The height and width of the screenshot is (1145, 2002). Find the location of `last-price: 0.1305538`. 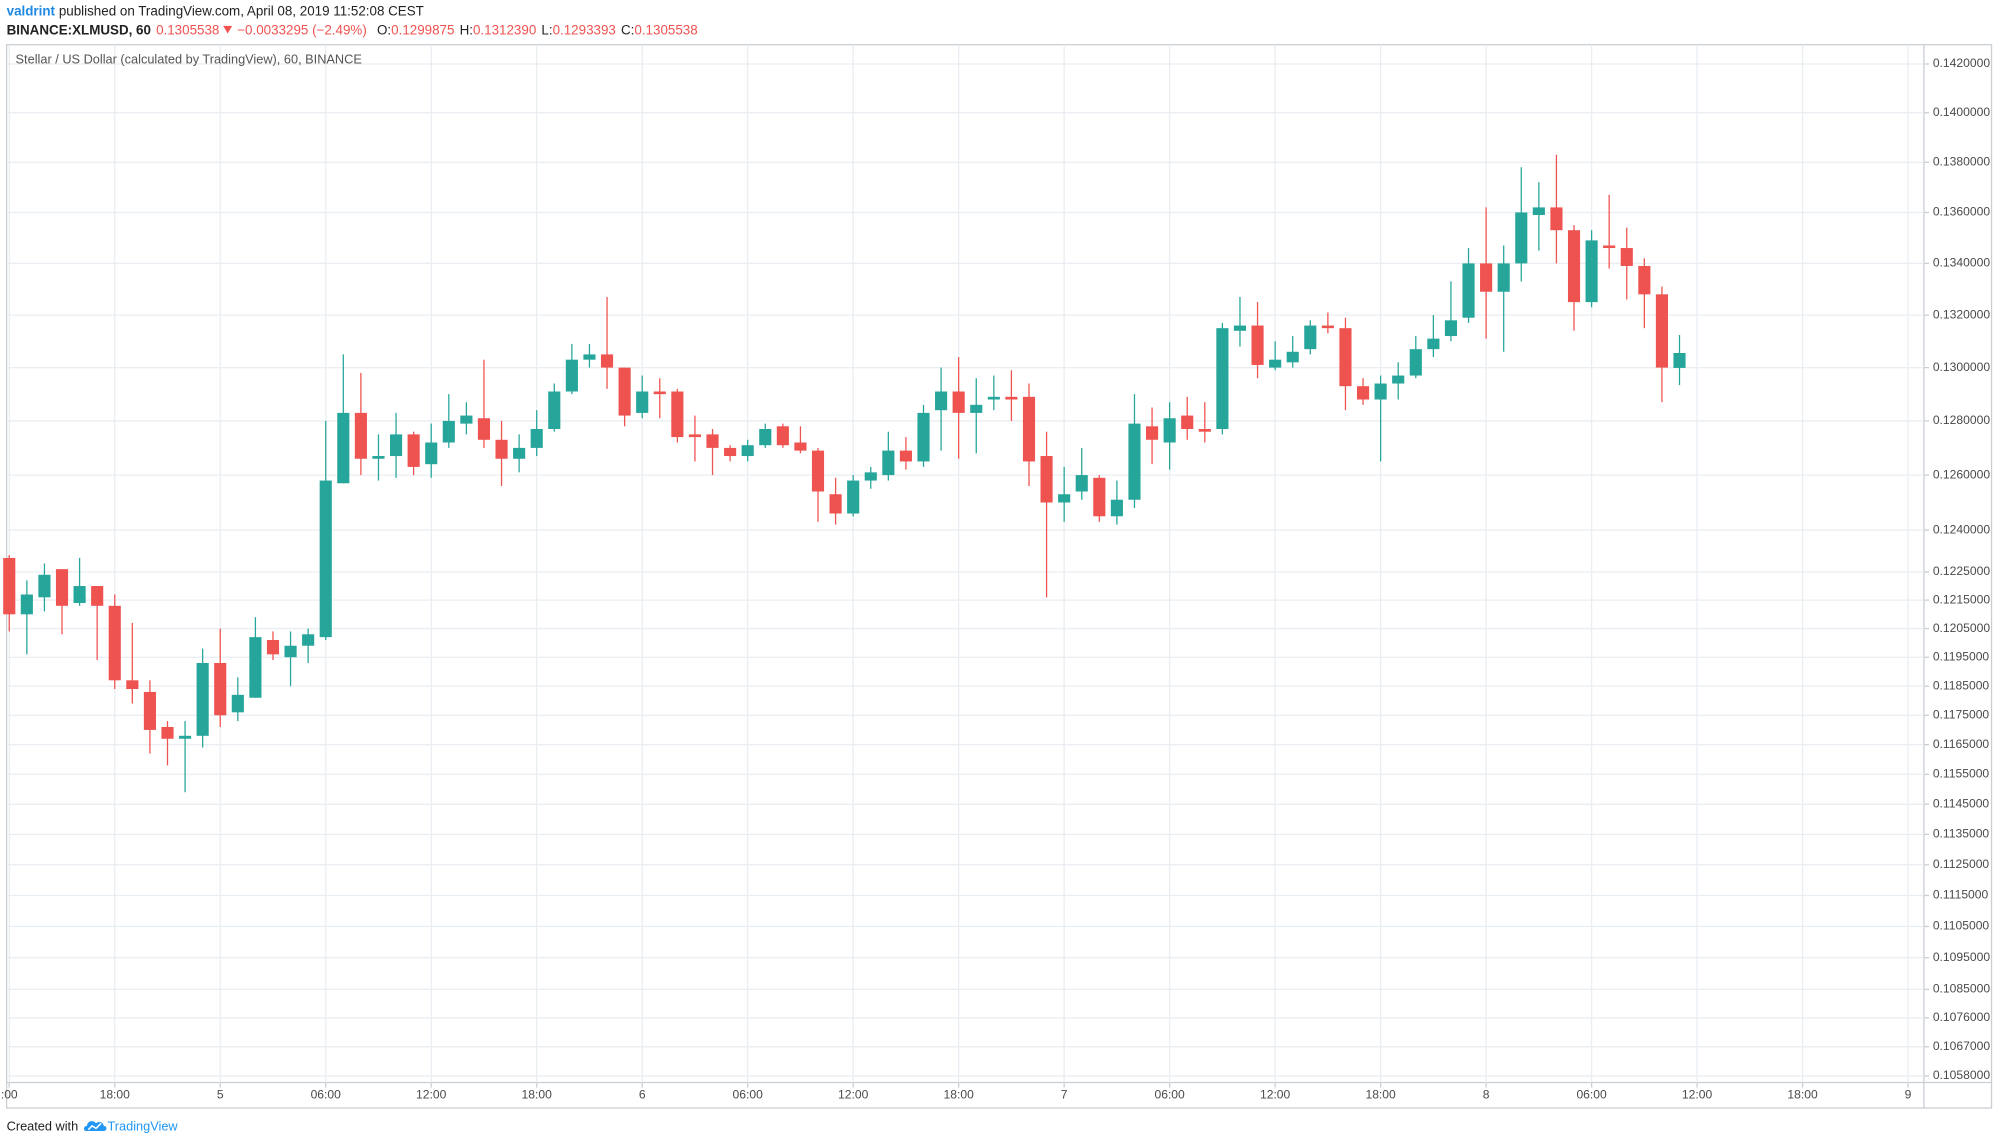

last-price: 0.1305538 is located at coordinates (187, 29).